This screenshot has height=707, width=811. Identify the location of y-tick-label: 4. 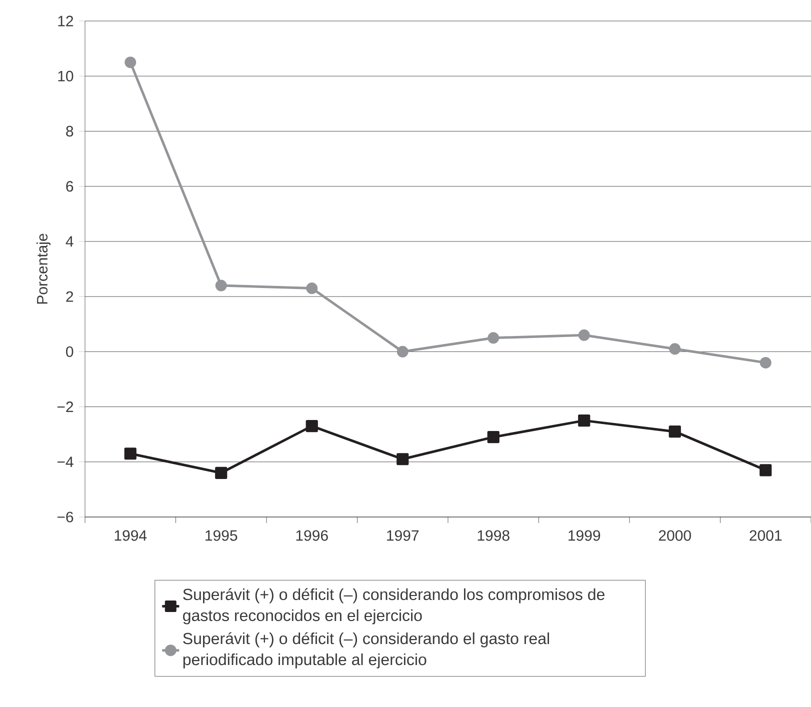
(70, 241).